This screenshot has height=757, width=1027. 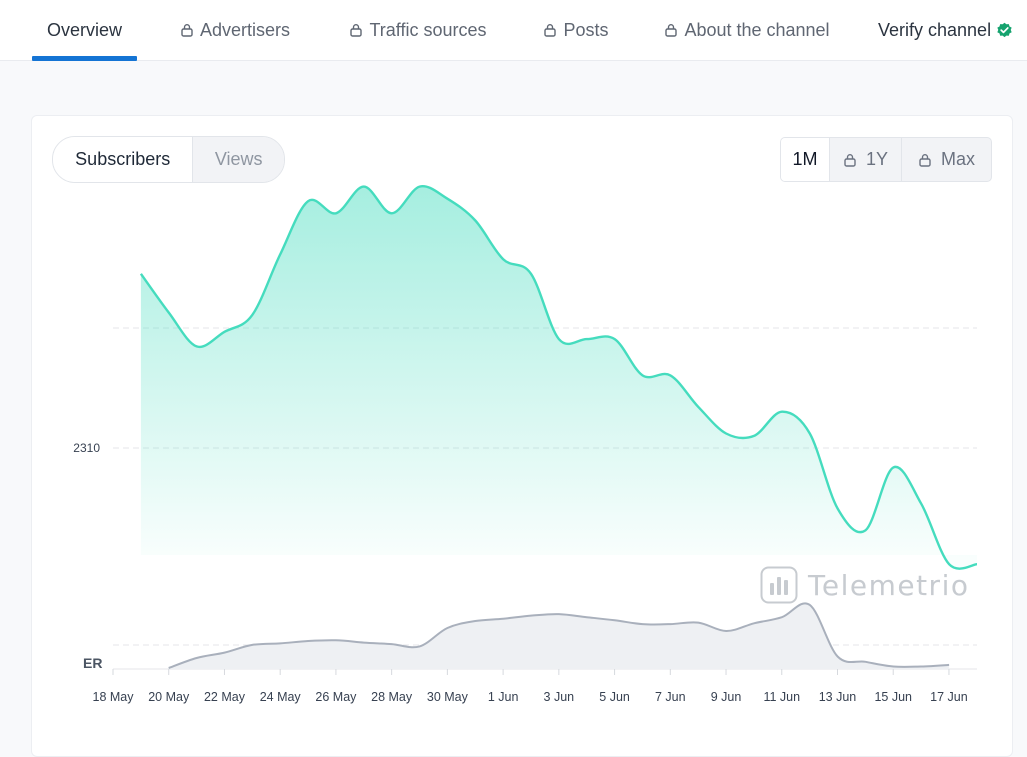 I want to click on x-tick-label: 26 May, so click(x=336, y=697).